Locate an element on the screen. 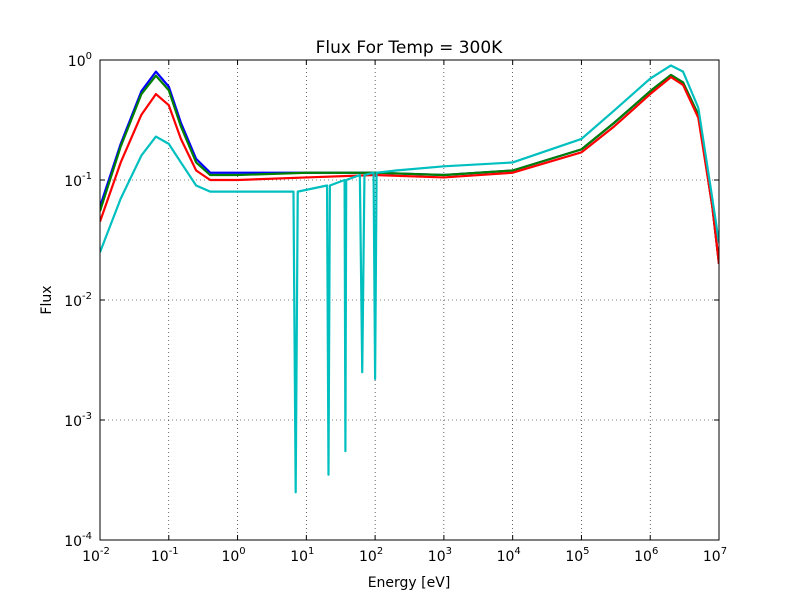 The width and height of the screenshot is (800, 600). x-tick-label: 10⁶ is located at coordinates (646, 555).